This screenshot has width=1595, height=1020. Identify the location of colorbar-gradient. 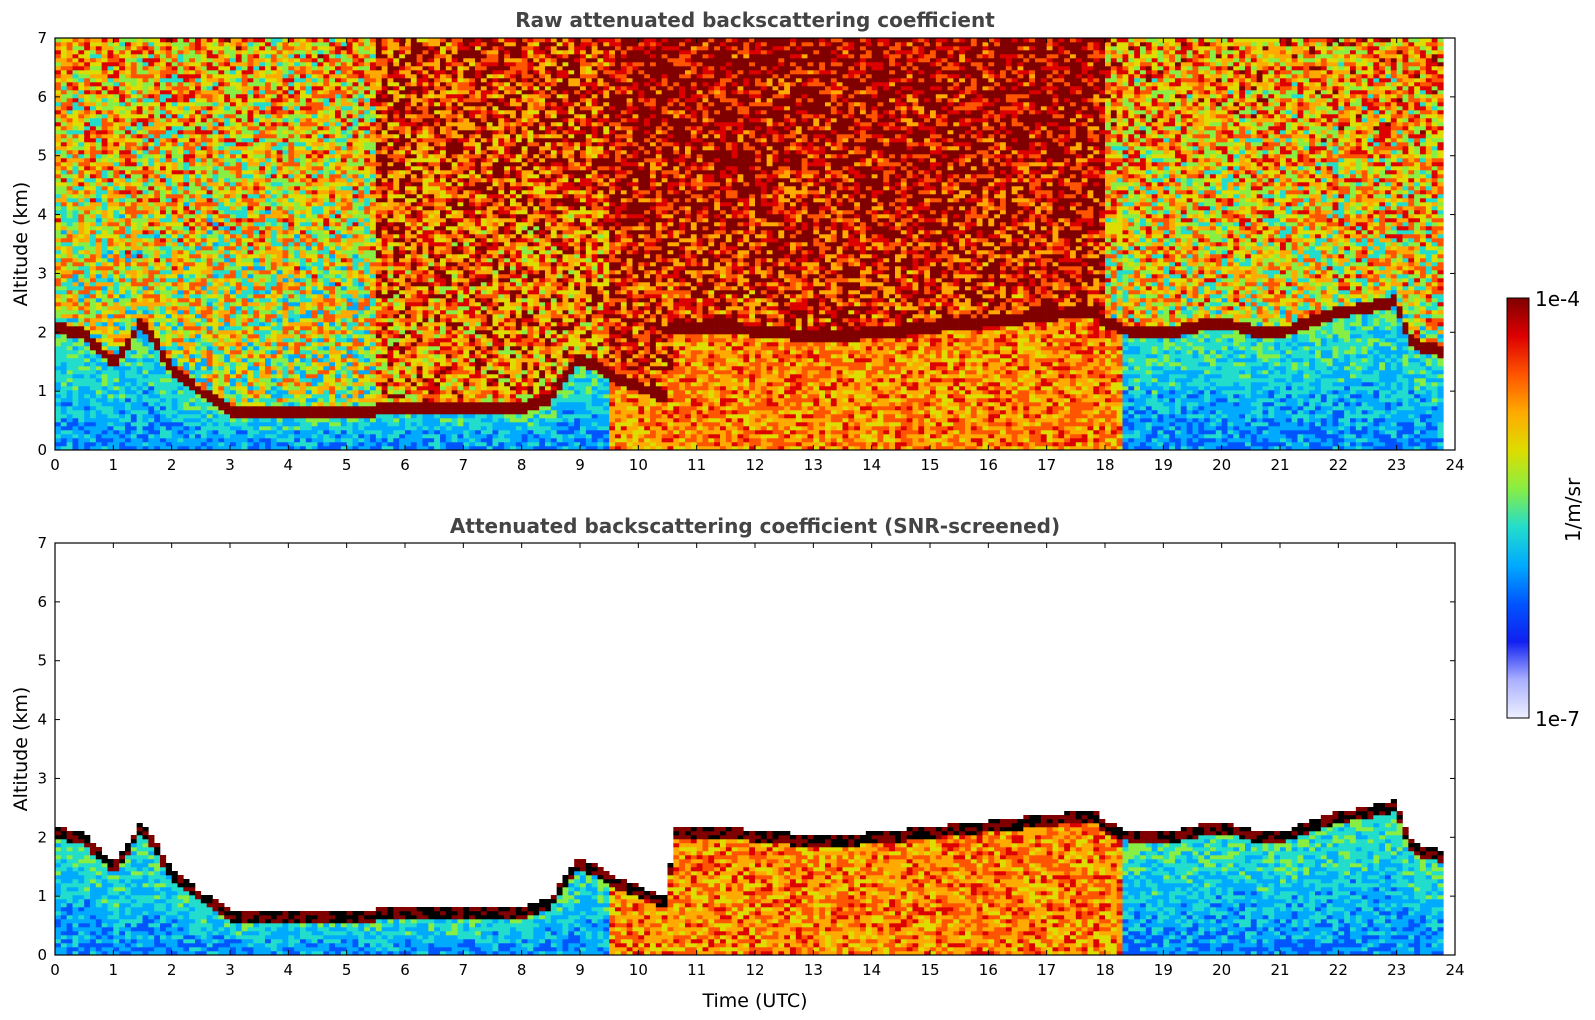
(1518, 508).